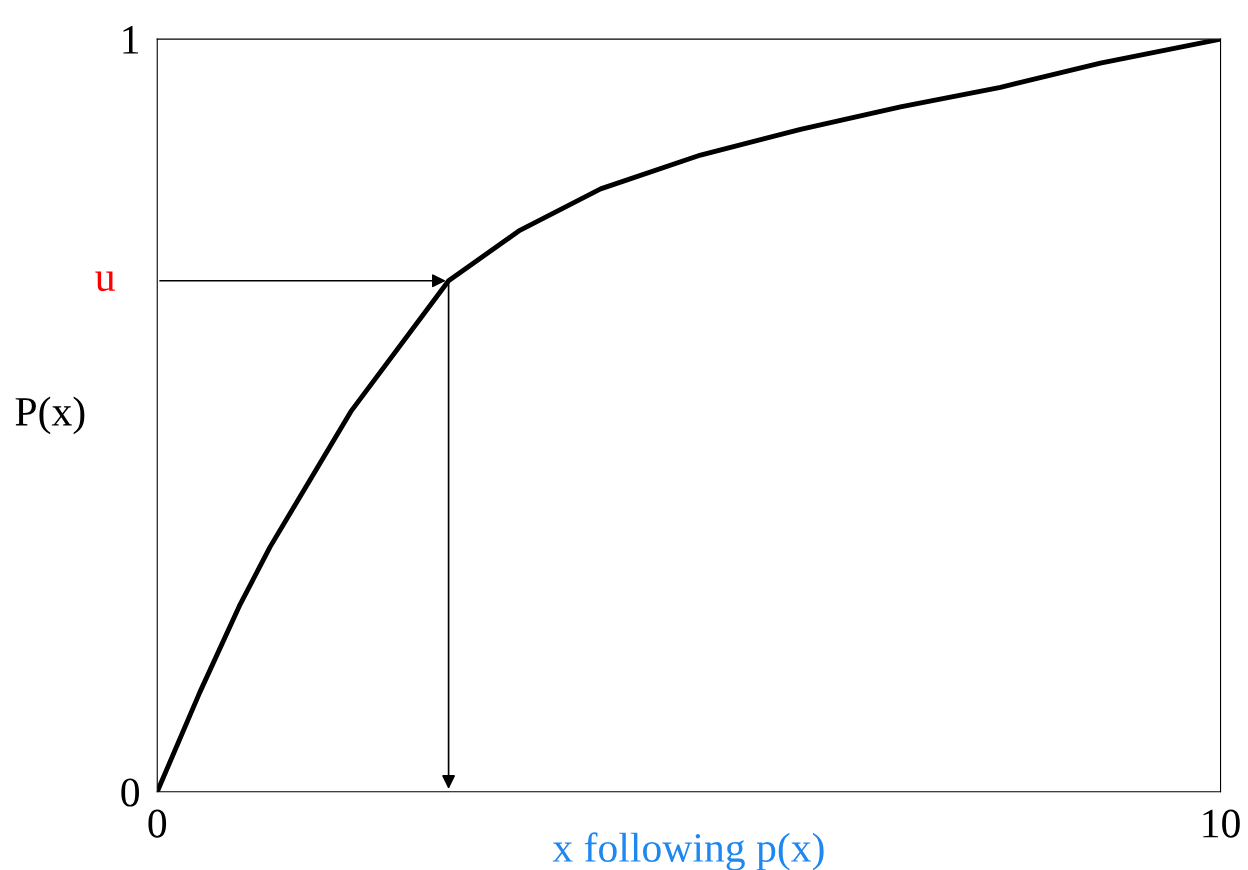  Describe the element at coordinates (105, 281) in the screenshot. I see `annotation: u` at that location.